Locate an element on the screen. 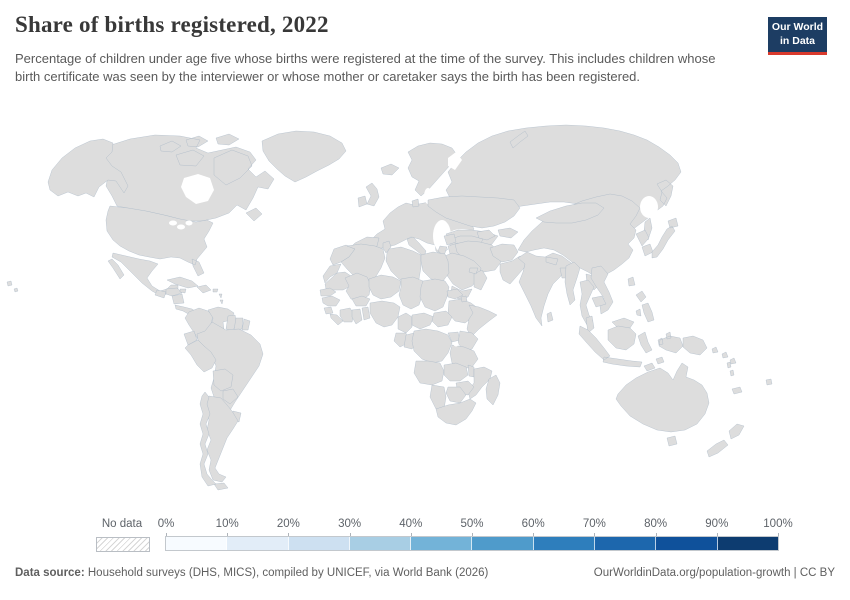  country-paraguay is located at coordinates (230, 396).